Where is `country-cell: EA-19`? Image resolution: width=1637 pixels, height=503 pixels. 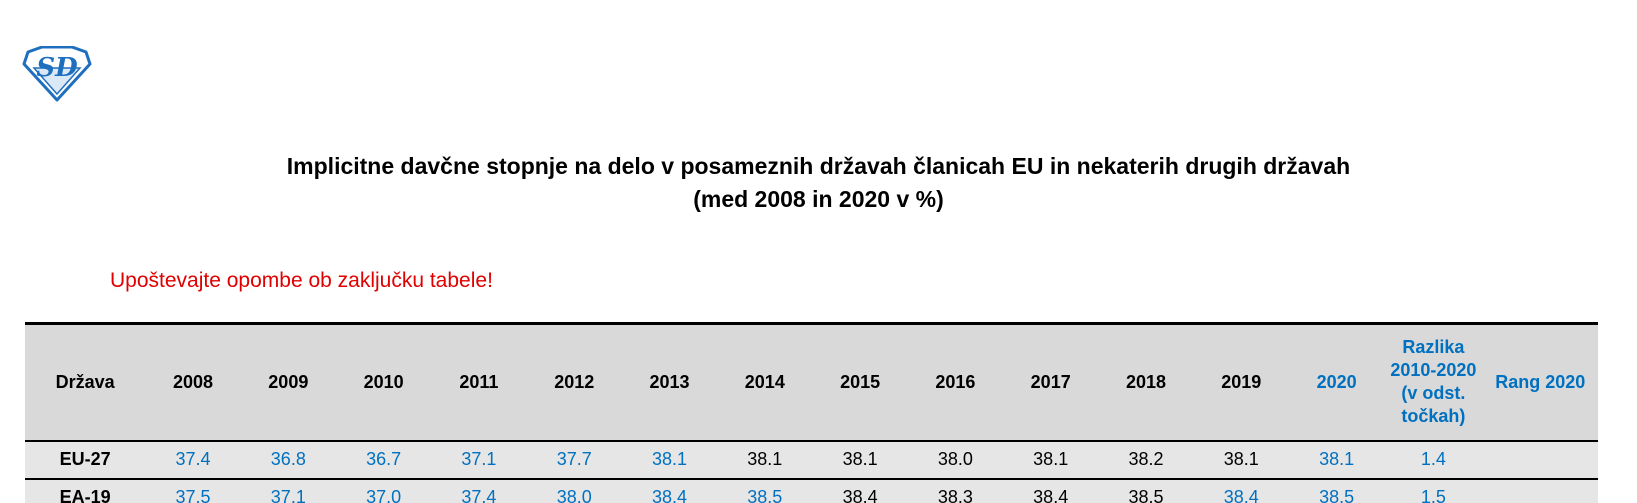 country-cell: EA-19 is located at coordinates (85, 495).